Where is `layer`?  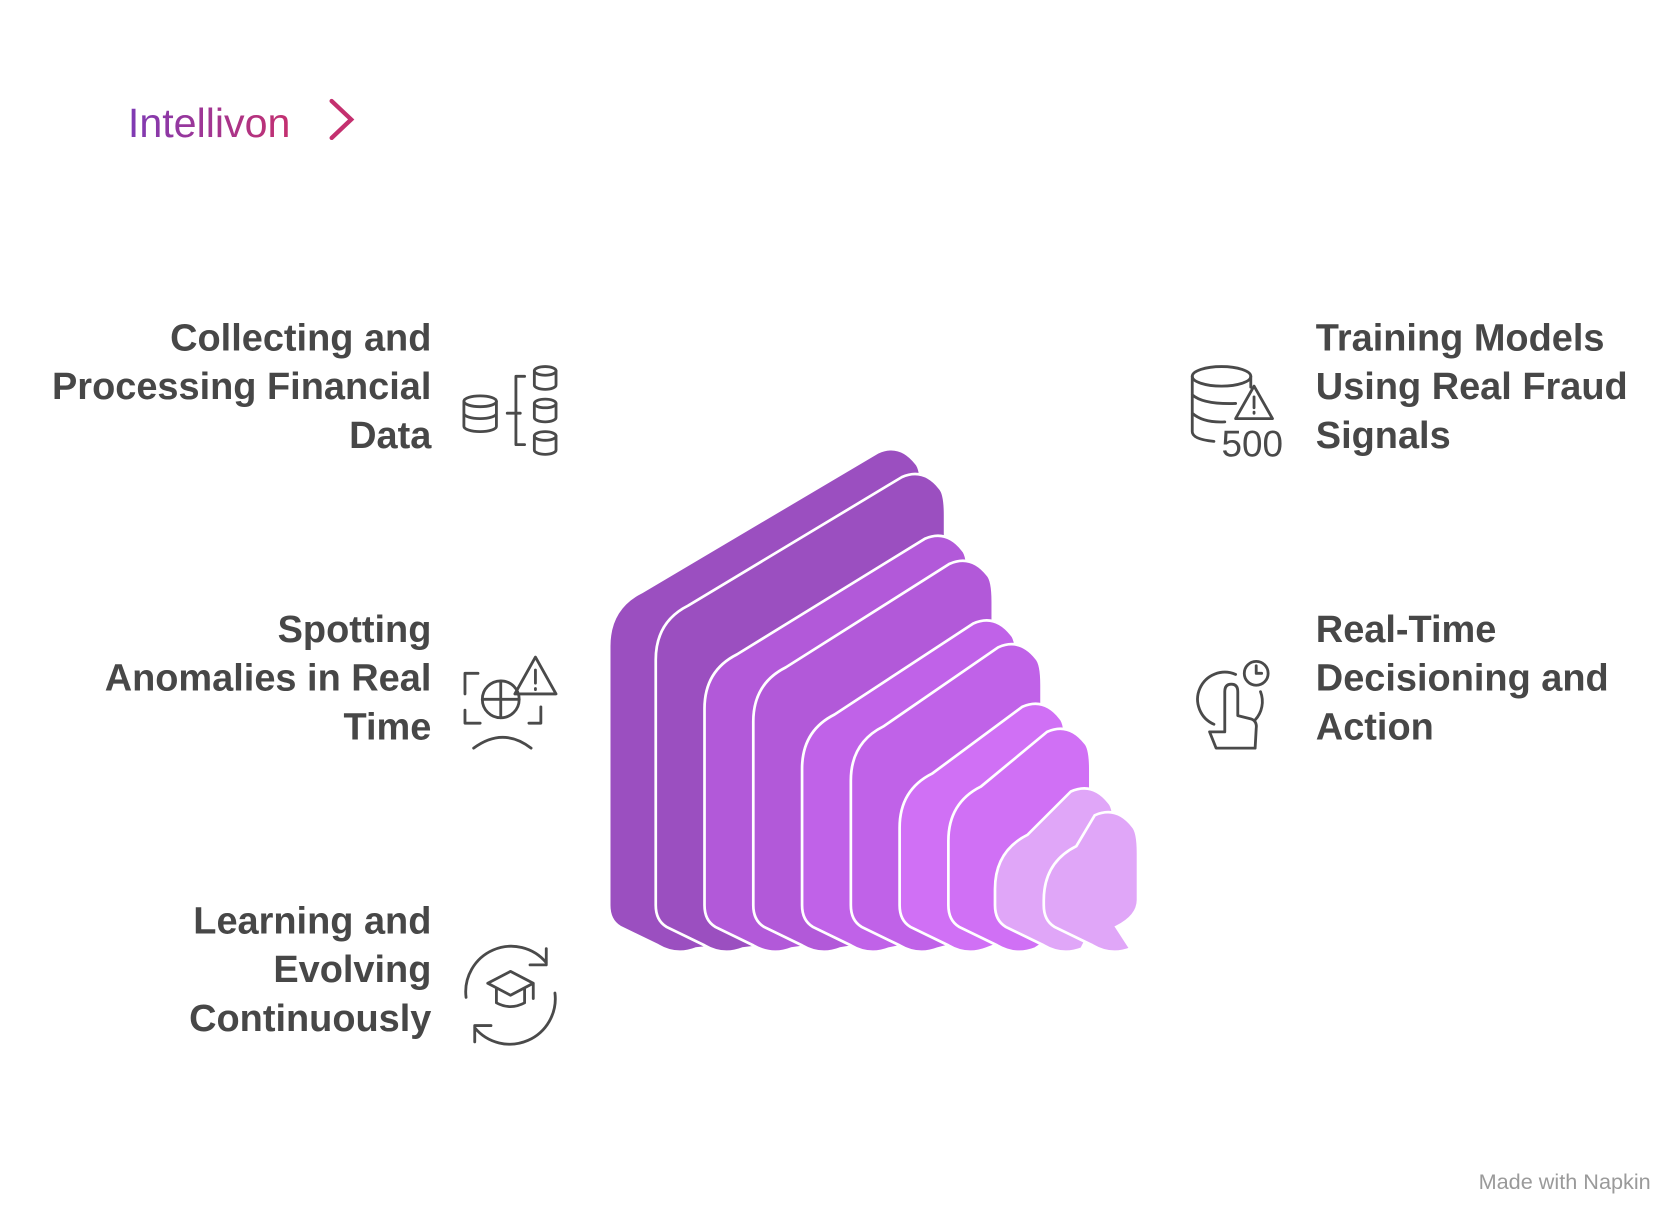 layer is located at coordinates (1091, 882).